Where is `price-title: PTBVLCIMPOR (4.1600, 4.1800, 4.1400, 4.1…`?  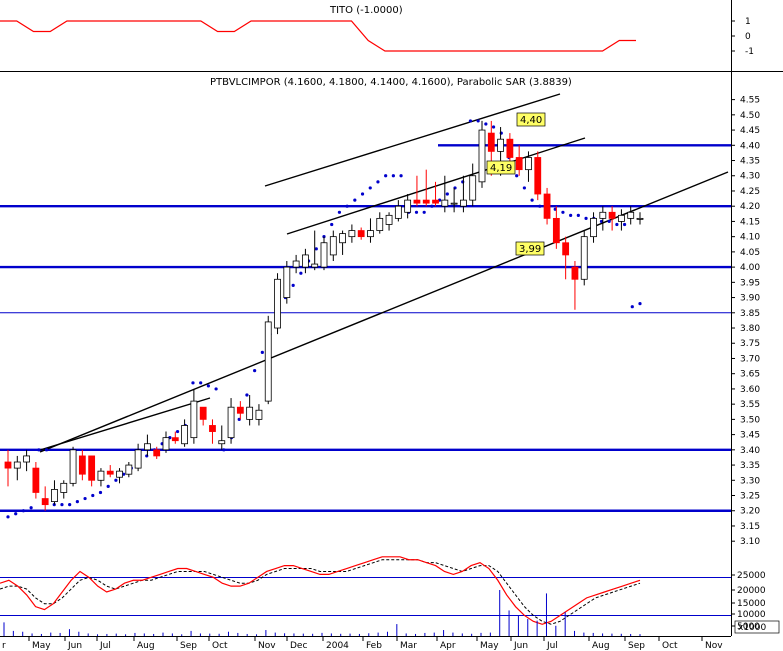 price-title: PTBVLCIMPOR (4.1600, 4.1800, 4.1400, 4.1… is located at coordinates (391, 82).